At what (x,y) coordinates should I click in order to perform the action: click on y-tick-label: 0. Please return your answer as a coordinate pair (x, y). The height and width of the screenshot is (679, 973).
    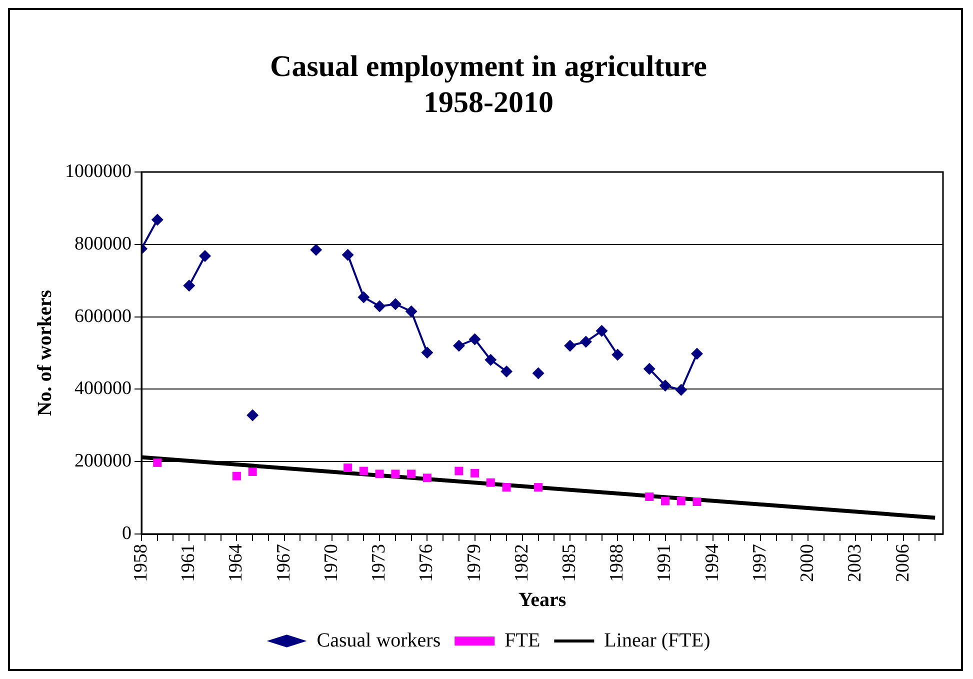
    Looking at the image, I should click on (127, 533).